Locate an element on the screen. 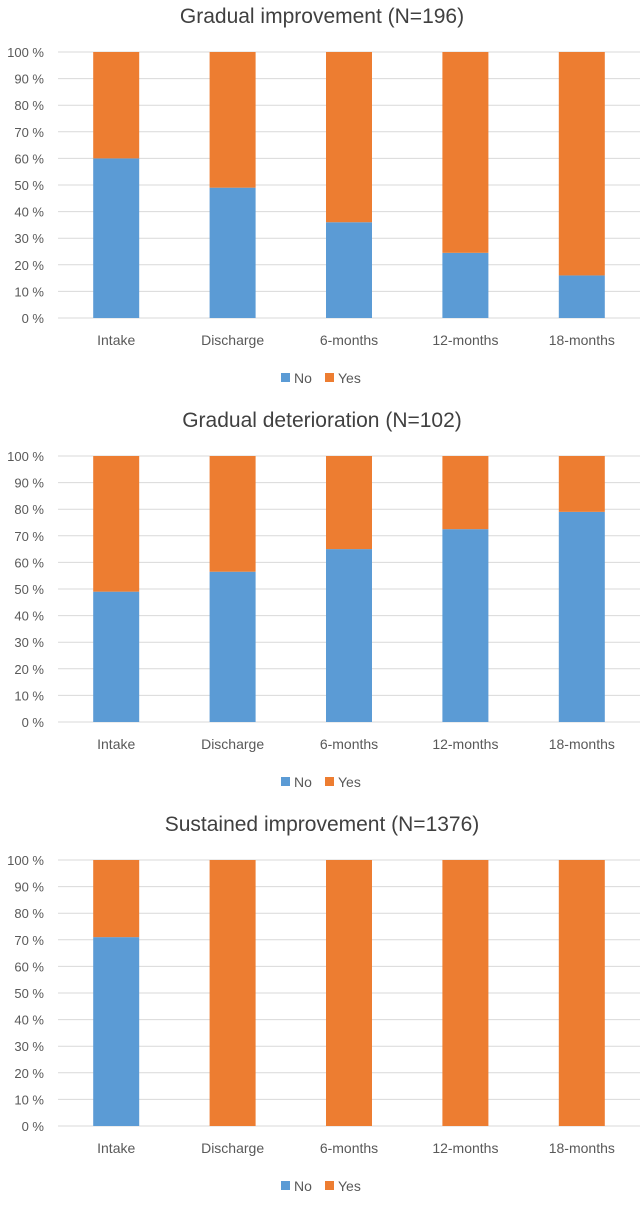 The image size is (644, 1212). chart-title: Gradual deterioration (N=102) is located at coordinates (322, 420).